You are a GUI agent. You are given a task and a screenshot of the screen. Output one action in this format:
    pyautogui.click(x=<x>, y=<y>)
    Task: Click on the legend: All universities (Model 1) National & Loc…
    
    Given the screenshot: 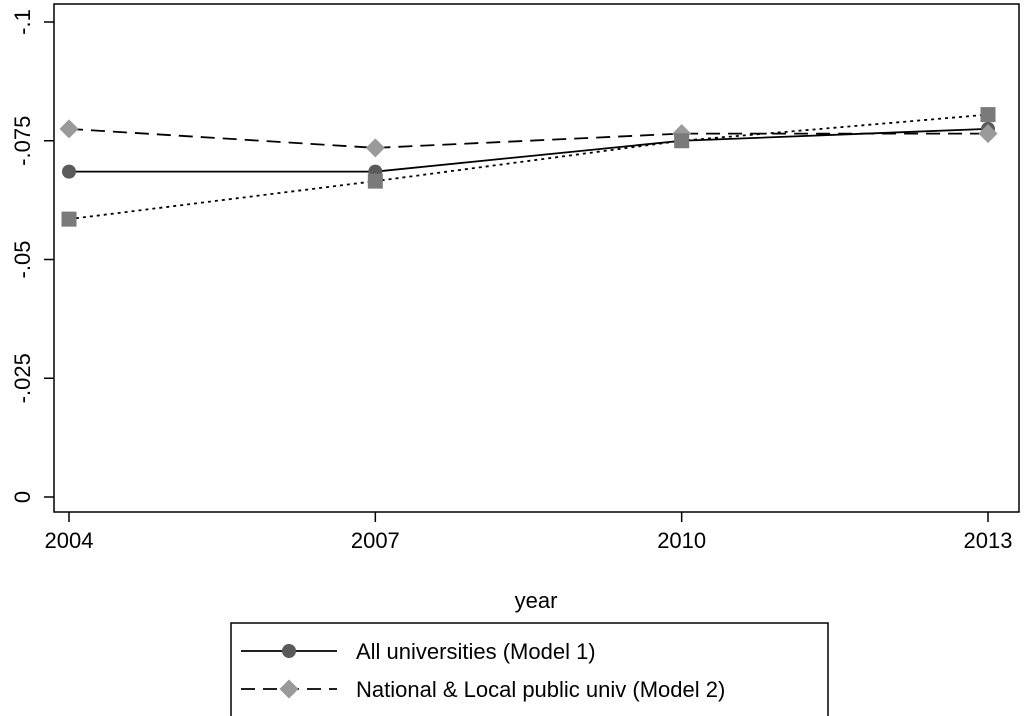 What is the action you would take?
    pyautogui.click(x=529, y=669)
    